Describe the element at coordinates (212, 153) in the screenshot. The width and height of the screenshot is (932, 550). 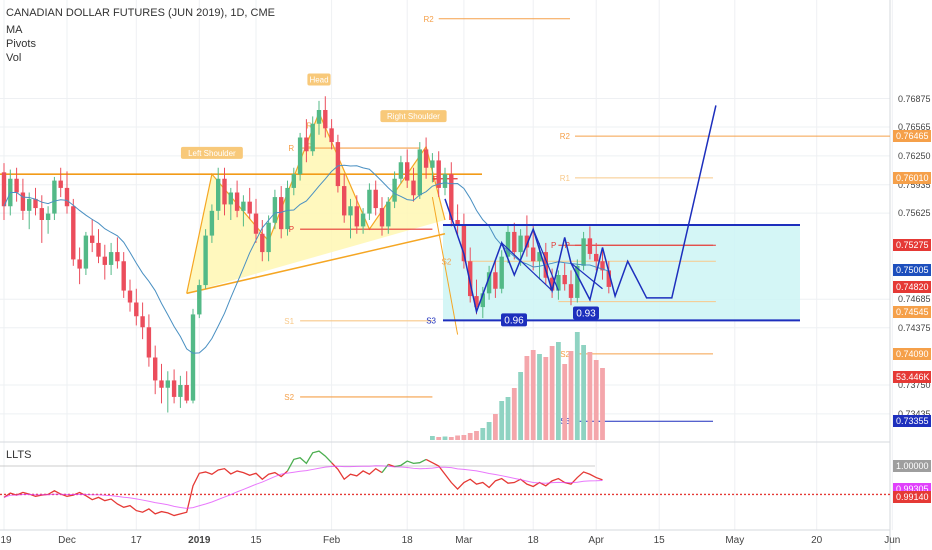
I see `pattern-label: Left Shoulder` at that location.